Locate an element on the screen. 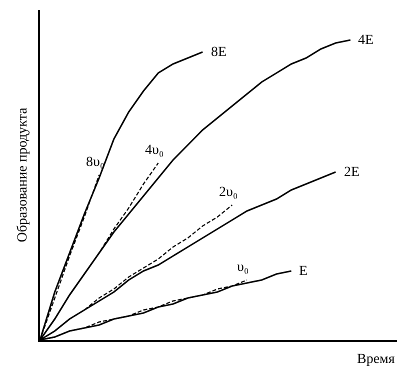  series-label: 4E is located at coordinates (366, 40).